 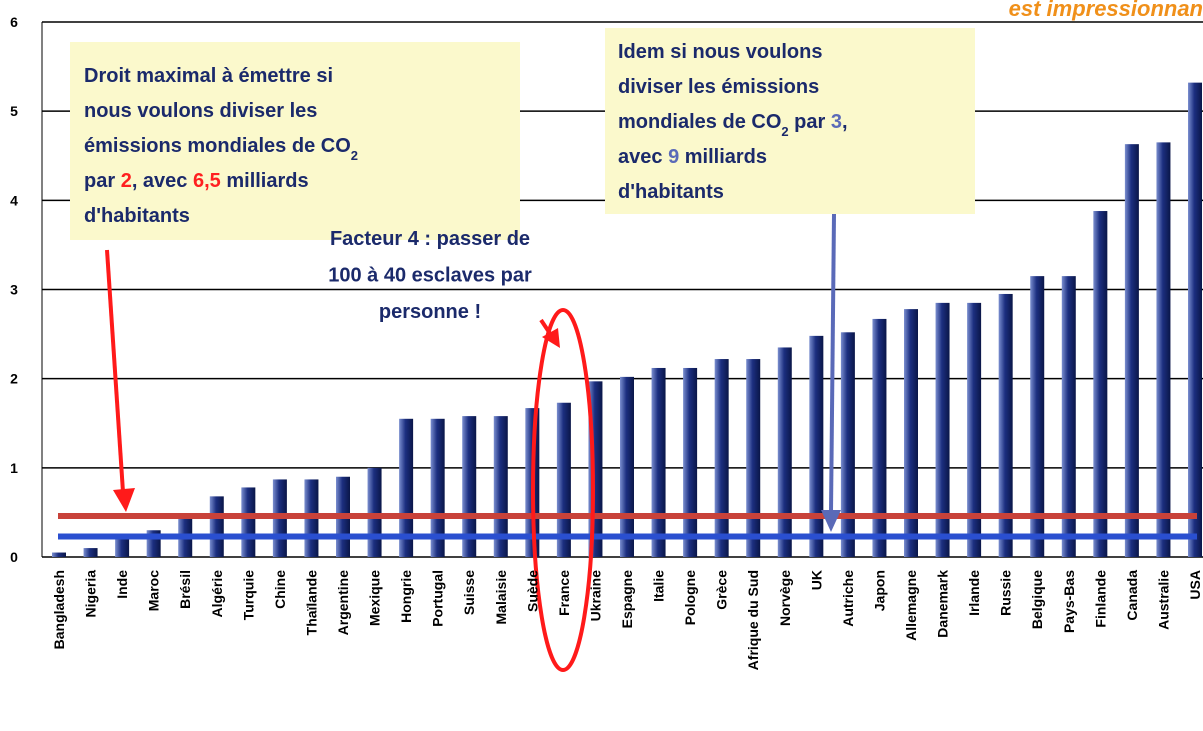 I want to click on annotation-line: Idem si nous voulons, so click(x=720, y=52).